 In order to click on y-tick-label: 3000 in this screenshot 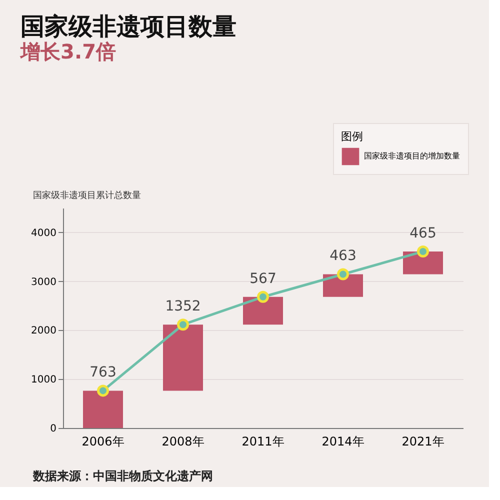, I will do `click(43, 282)`.